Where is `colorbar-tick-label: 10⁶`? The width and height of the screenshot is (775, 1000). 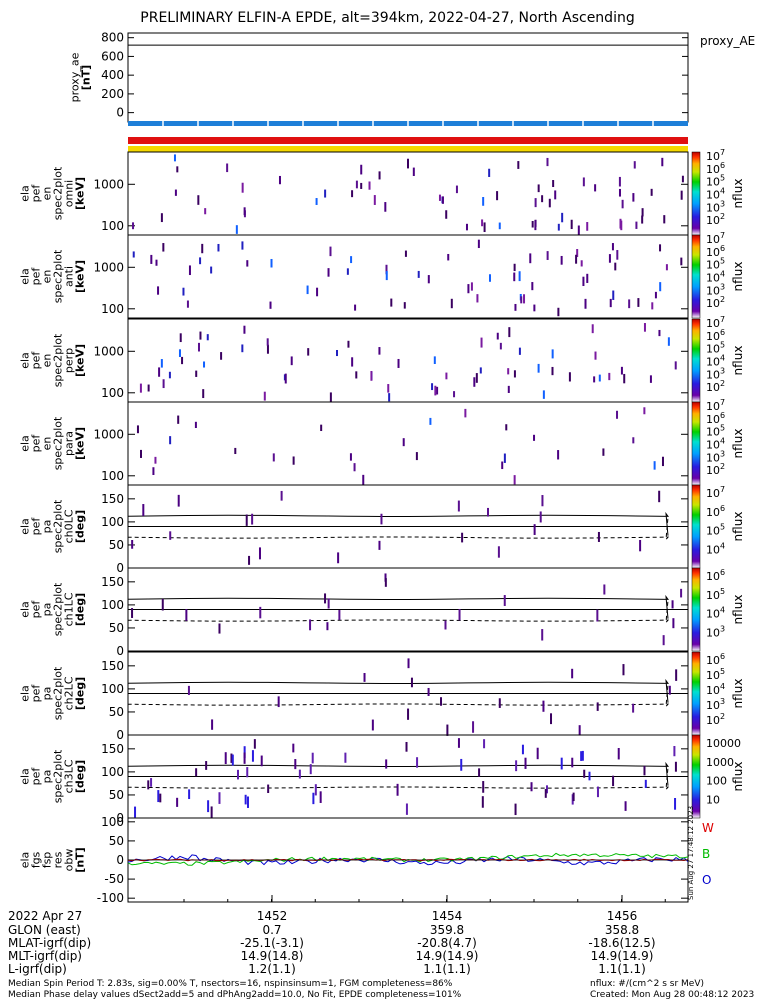
colorbar-tick-label: 10⁶ is located at coordinates (715, 659).